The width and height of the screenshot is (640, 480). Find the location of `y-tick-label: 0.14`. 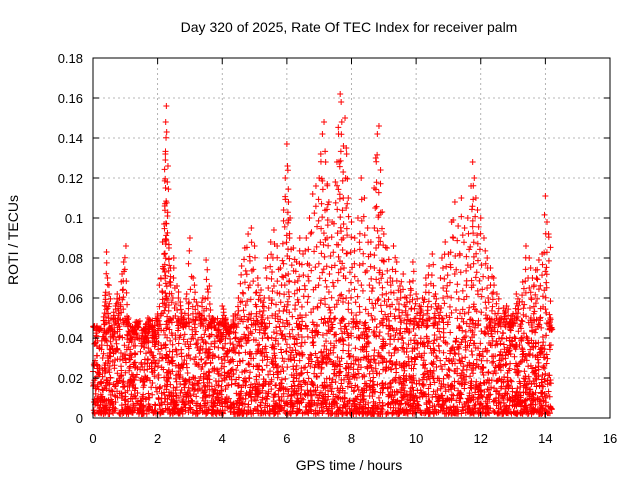

y-tick-label: 0.14 is located at coordinates (70, 138).